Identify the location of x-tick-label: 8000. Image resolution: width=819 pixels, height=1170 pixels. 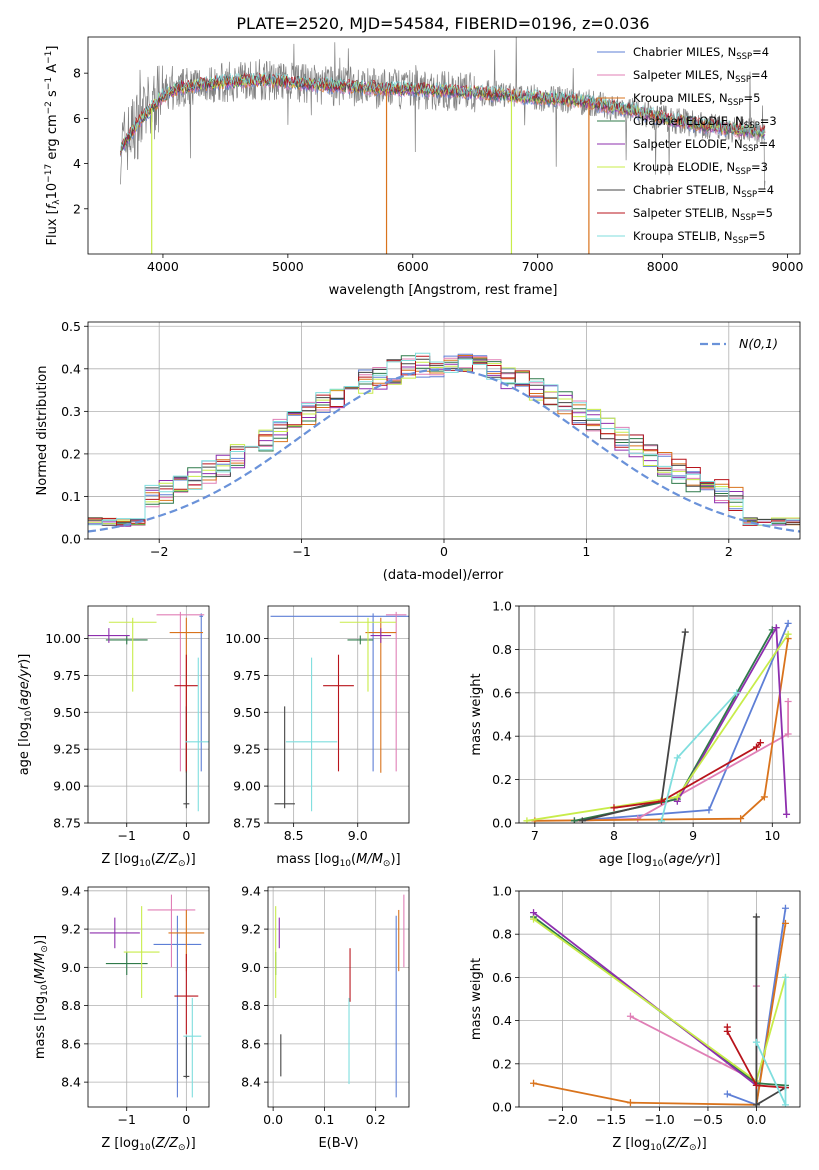
(663, 266).